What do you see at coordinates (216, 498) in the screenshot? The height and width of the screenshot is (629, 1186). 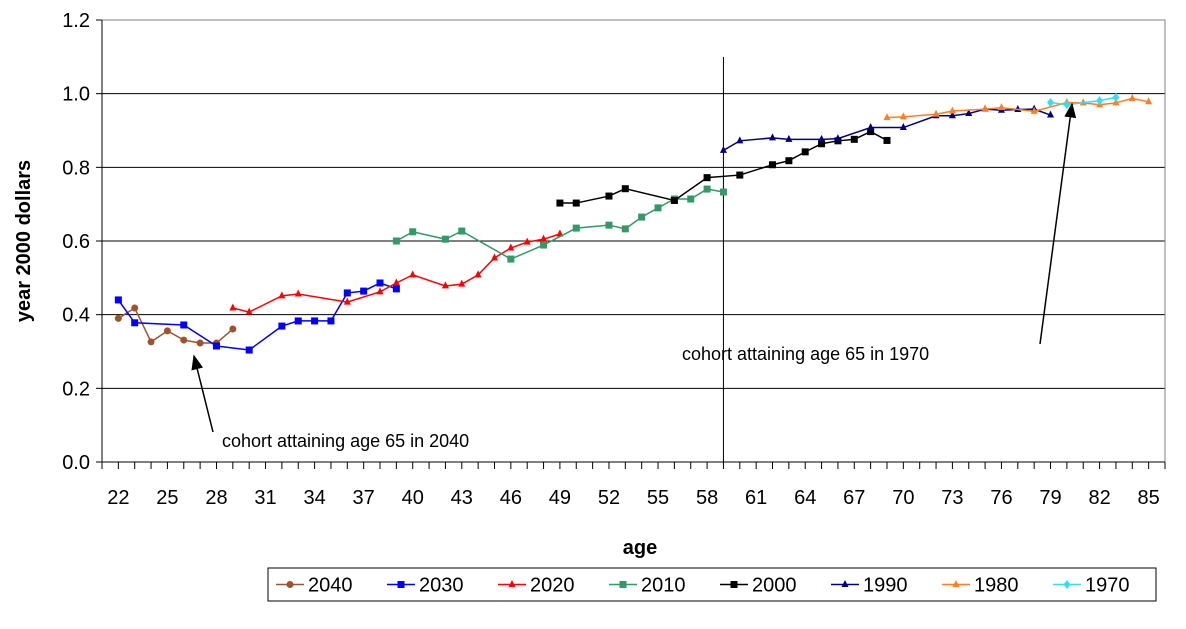 I see `x-tick-label: 28` at bounding box center [216, 498].